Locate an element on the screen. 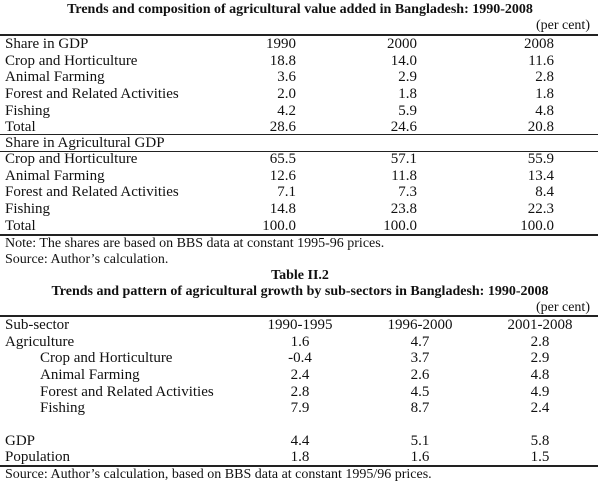 The image size is (600, 504). table1-unit: (per cent) is located at coordinates (562, 25).